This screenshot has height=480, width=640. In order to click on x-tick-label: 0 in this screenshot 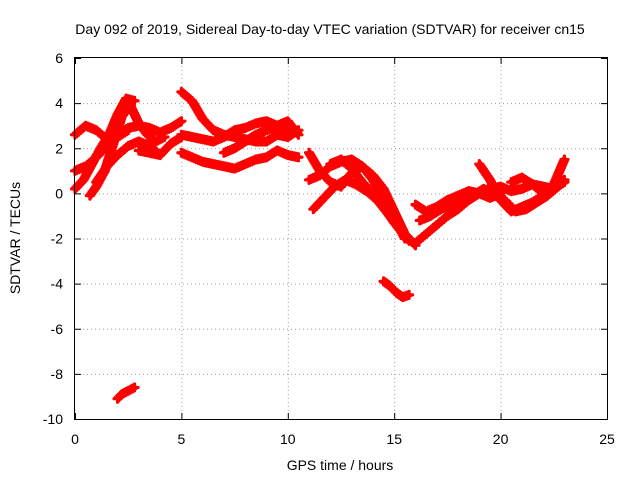, I will do `click(75, 439)`.